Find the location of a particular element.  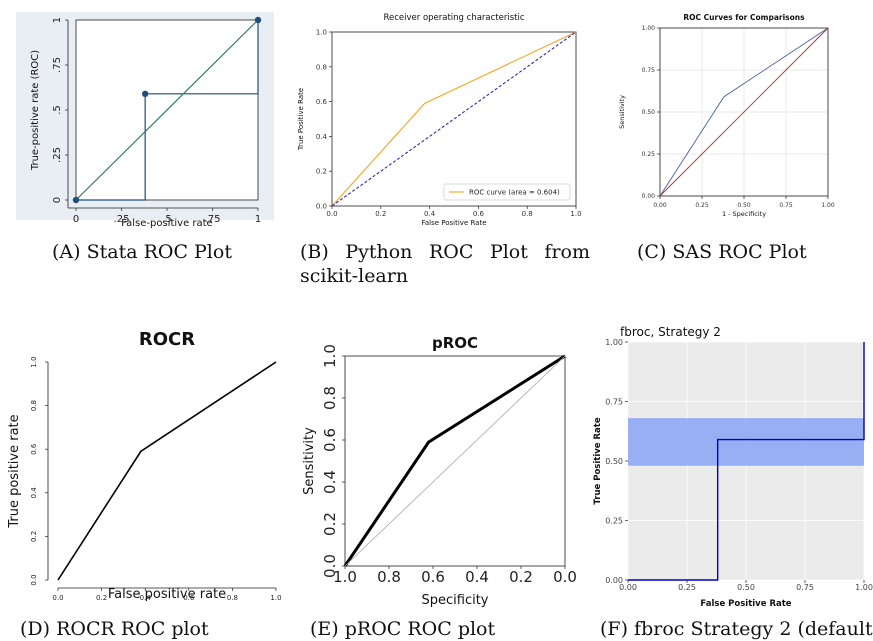

x-tick-label: .75 is located at coordinates (213, 219).